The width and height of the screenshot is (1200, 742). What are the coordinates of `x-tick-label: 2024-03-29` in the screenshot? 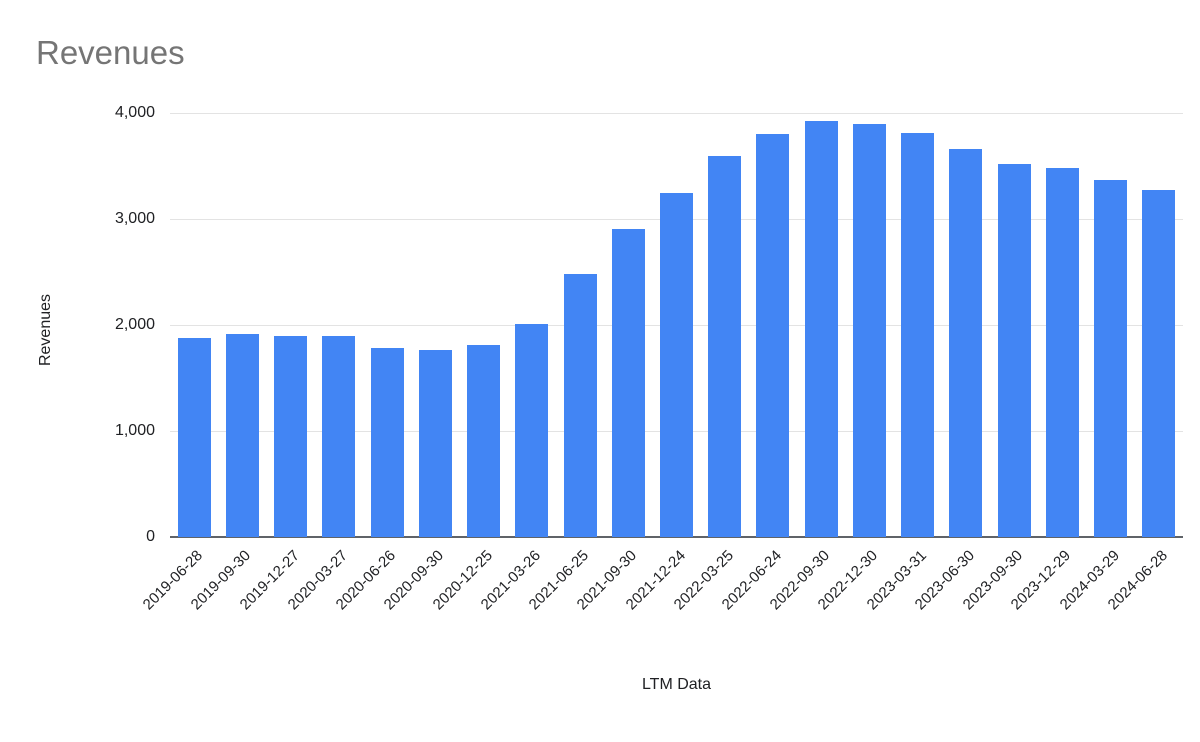 It's located at (1089, 580).